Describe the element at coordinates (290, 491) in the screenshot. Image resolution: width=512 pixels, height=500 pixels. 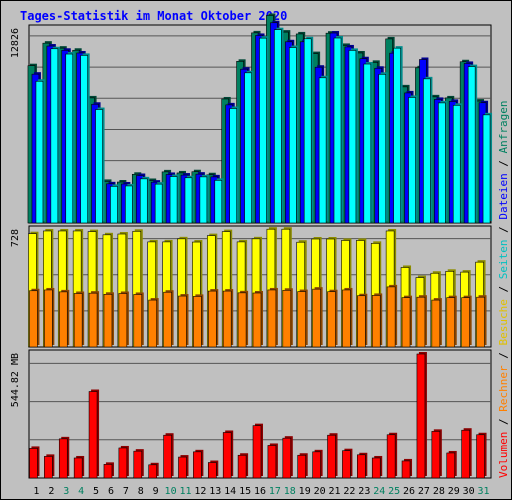
I see `x-tick-label: 18` at that location.